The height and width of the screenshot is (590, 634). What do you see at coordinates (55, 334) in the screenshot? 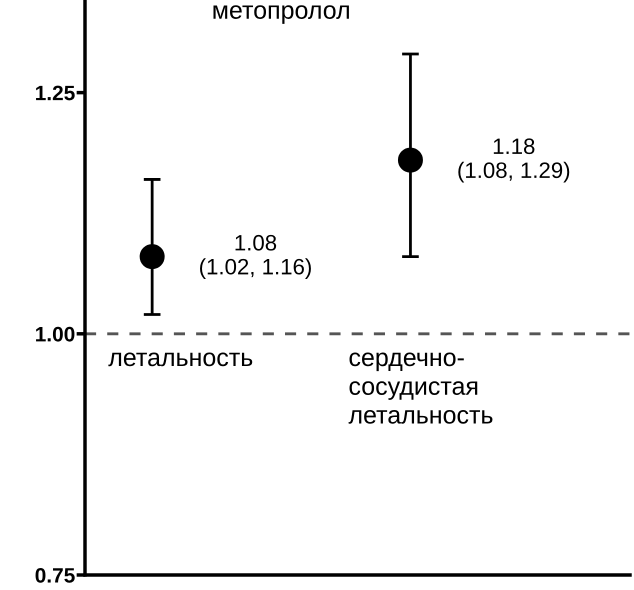
I see `y-tick-label: 1.00` at bounding box center [55, 334].